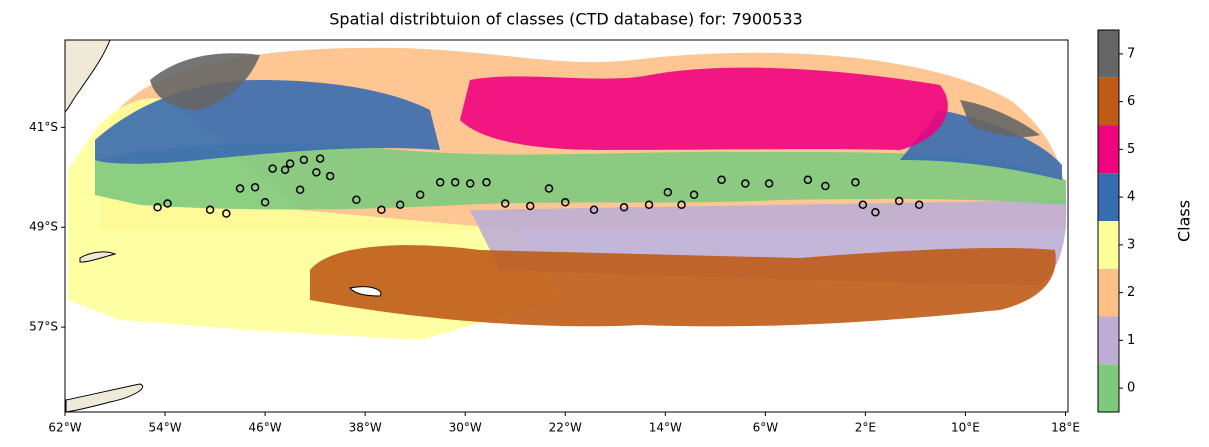  What do you see at coordinates (1131, 388) in the screenshot?
I see `colorbar-tick-label: 0` at bounding box center [1131, 388].